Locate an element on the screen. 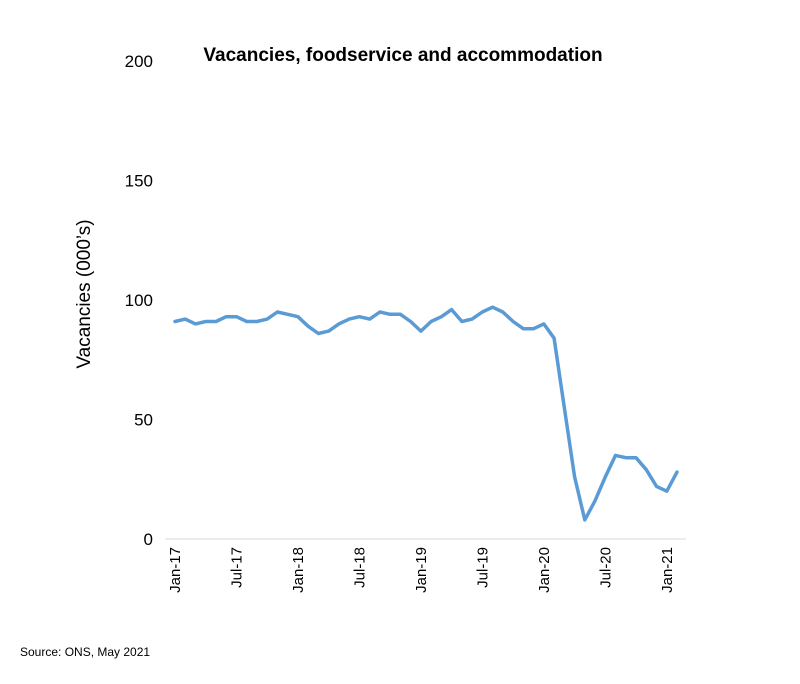  source-note: Source: ONS, May 2021 is located at coordinates (85, 652).